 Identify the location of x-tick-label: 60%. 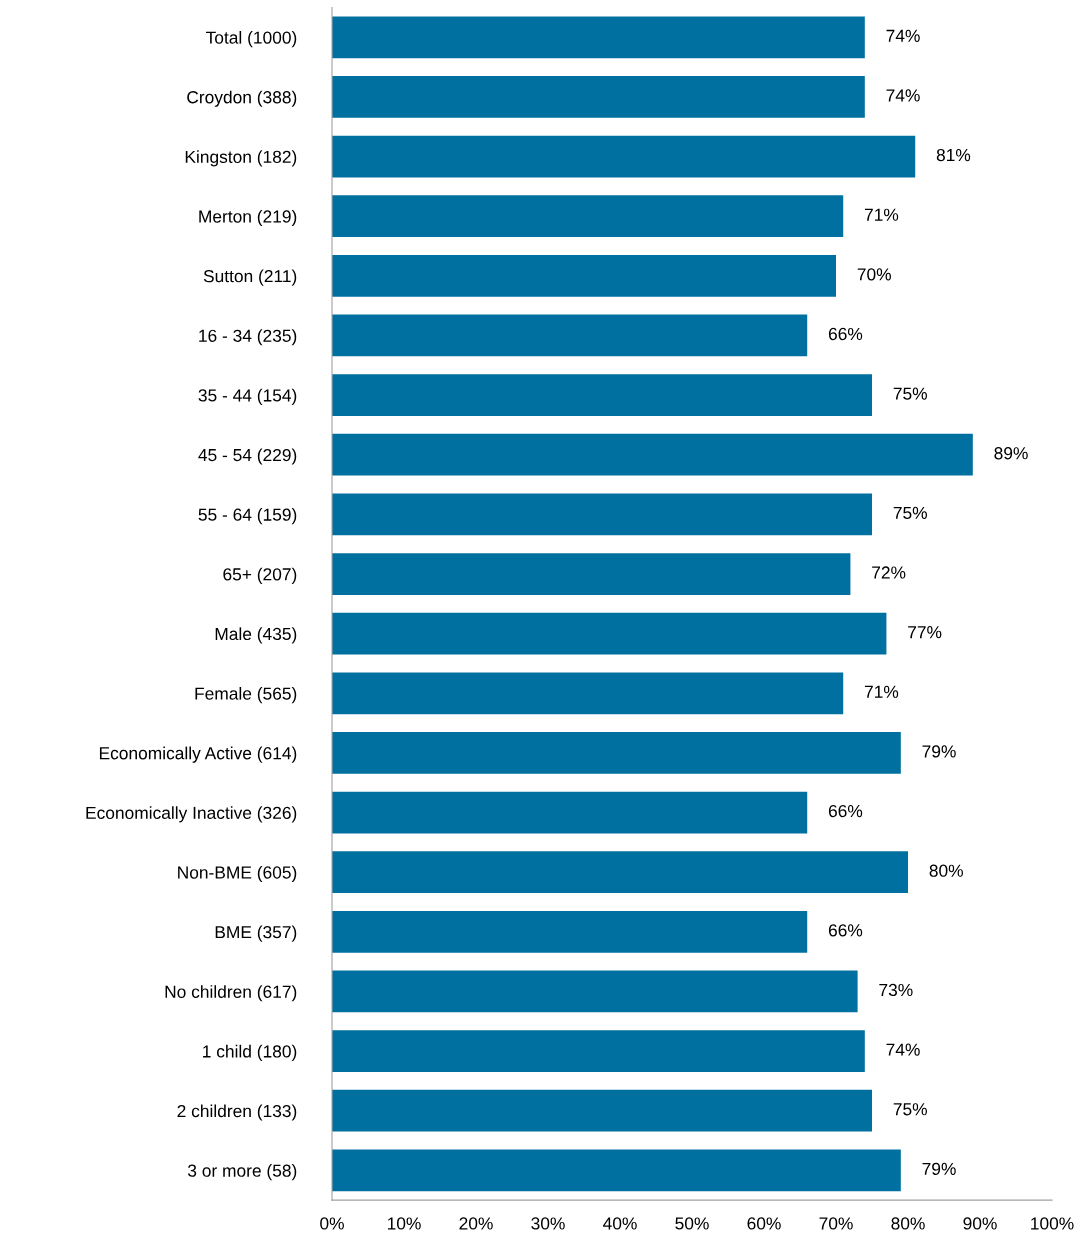
(764, 1223).